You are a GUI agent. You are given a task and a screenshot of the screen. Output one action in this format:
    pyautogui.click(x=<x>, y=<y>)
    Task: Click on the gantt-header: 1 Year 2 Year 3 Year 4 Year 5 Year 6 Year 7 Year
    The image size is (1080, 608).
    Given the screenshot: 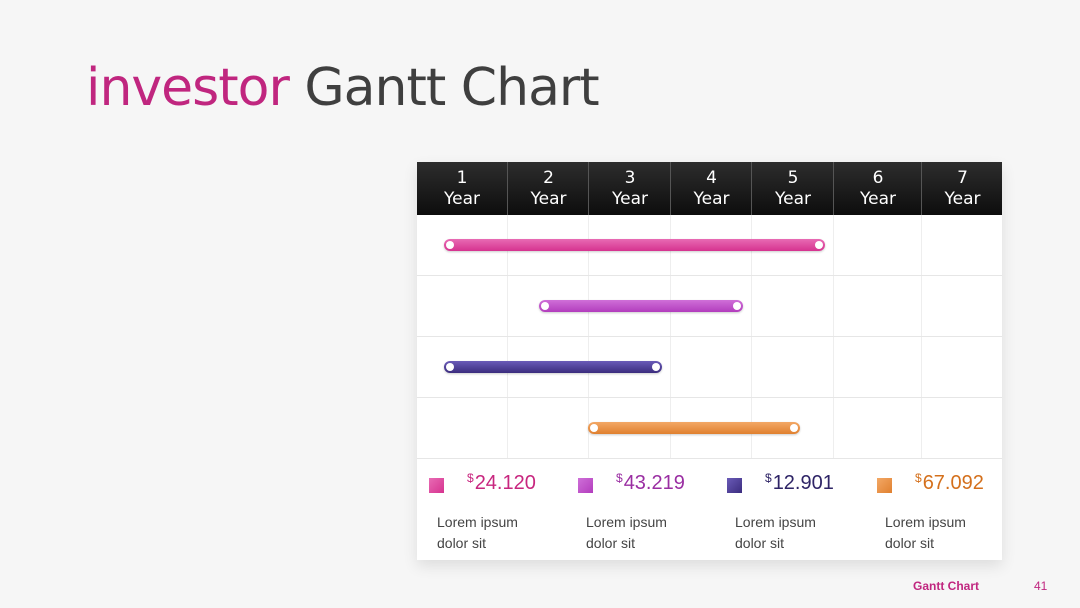 What is the action you would take?
    pyautogui.click(x=709, y=188)
    